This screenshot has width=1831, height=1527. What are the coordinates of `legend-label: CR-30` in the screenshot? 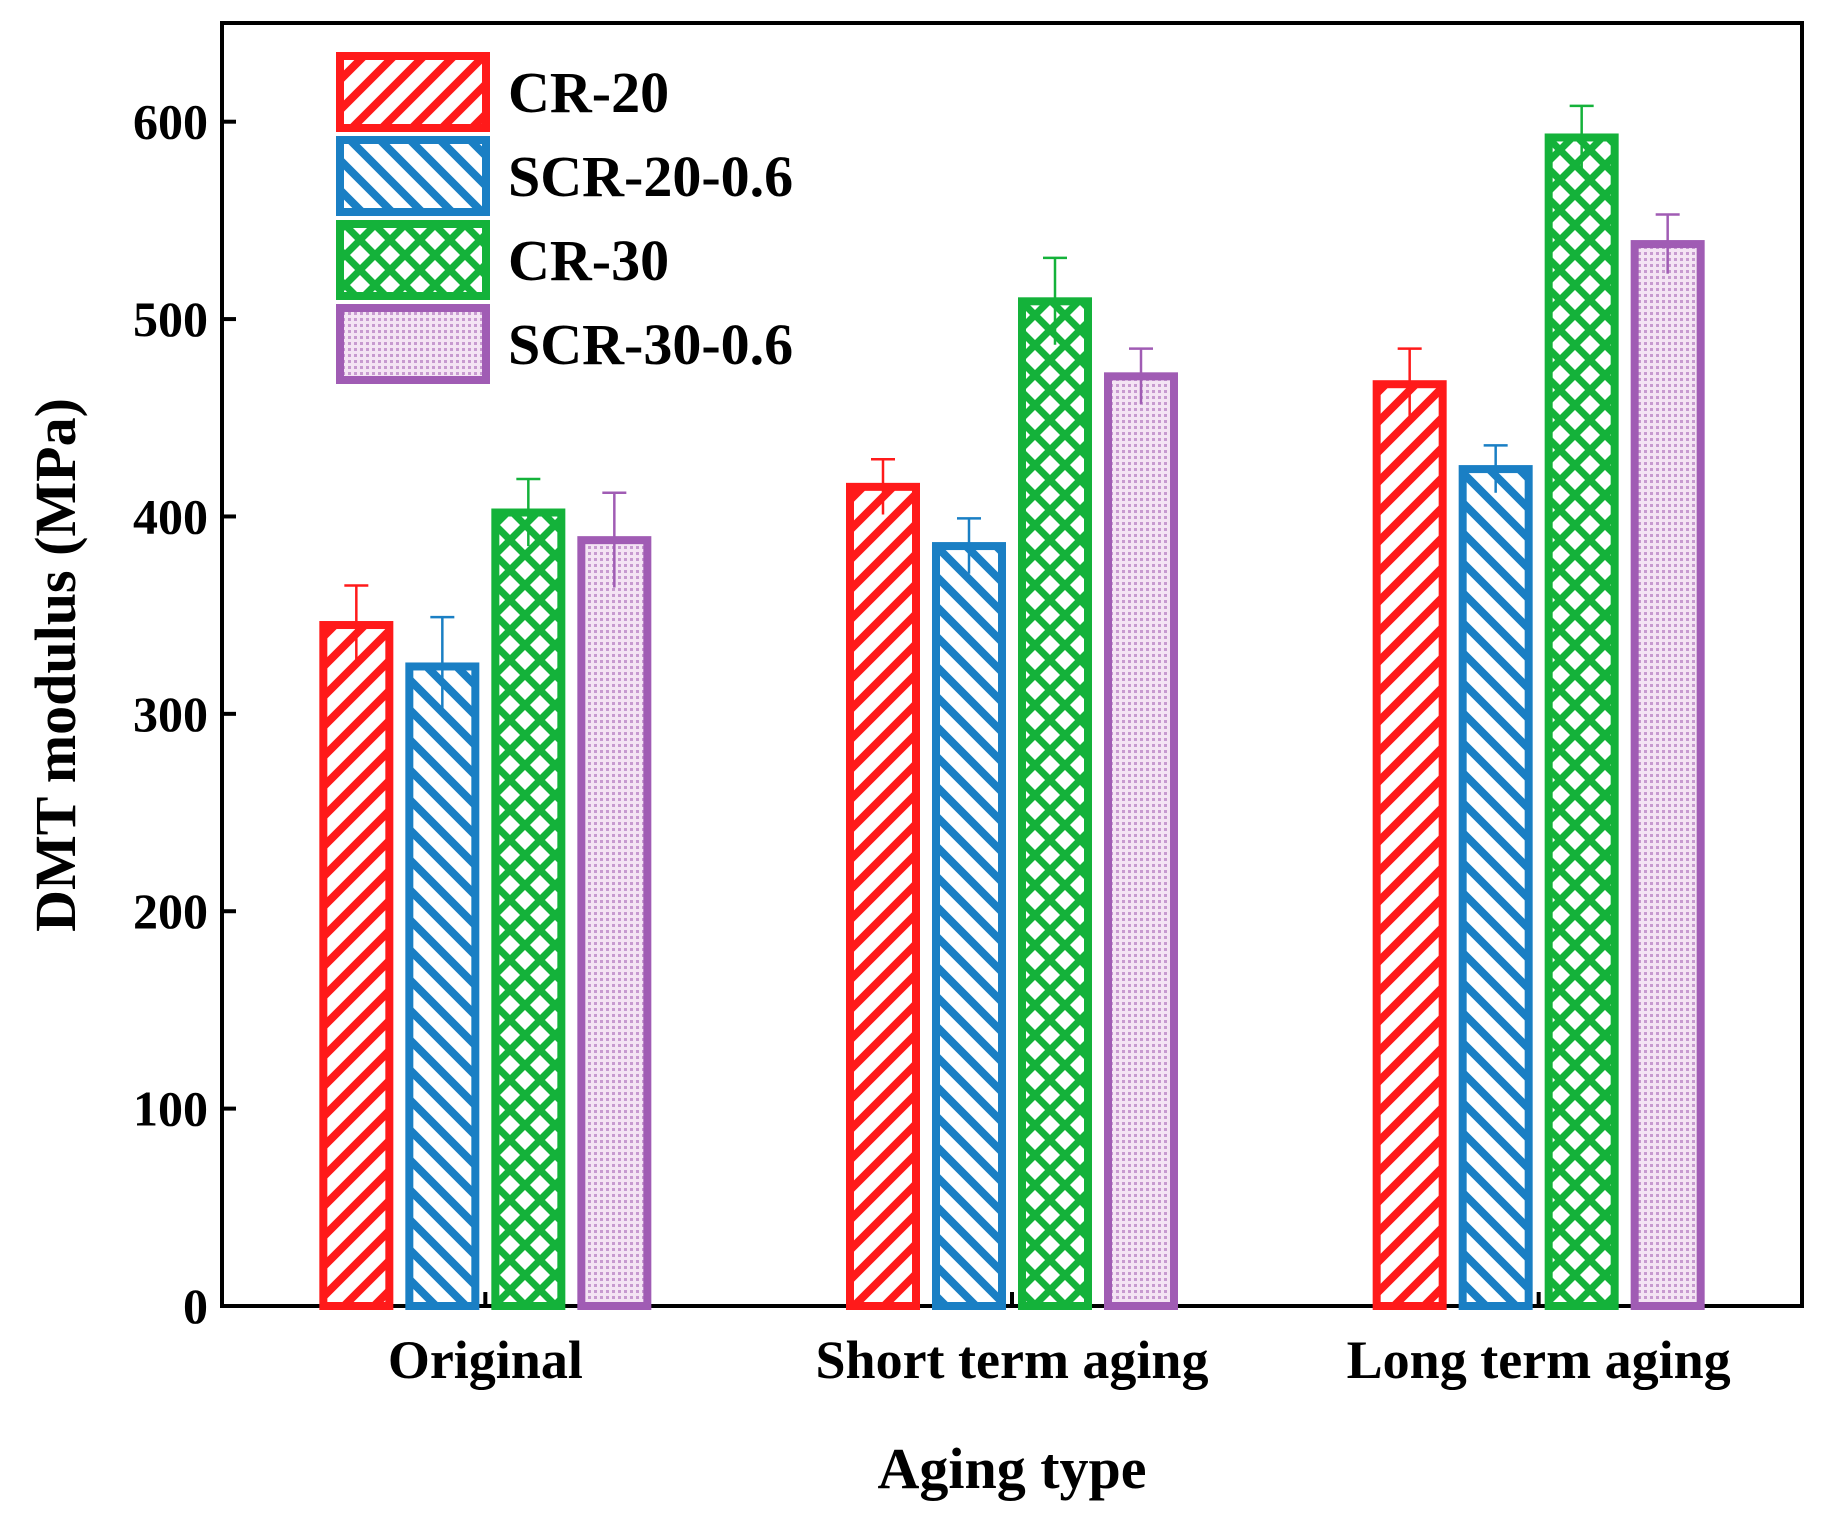 It's located at (588, 260).